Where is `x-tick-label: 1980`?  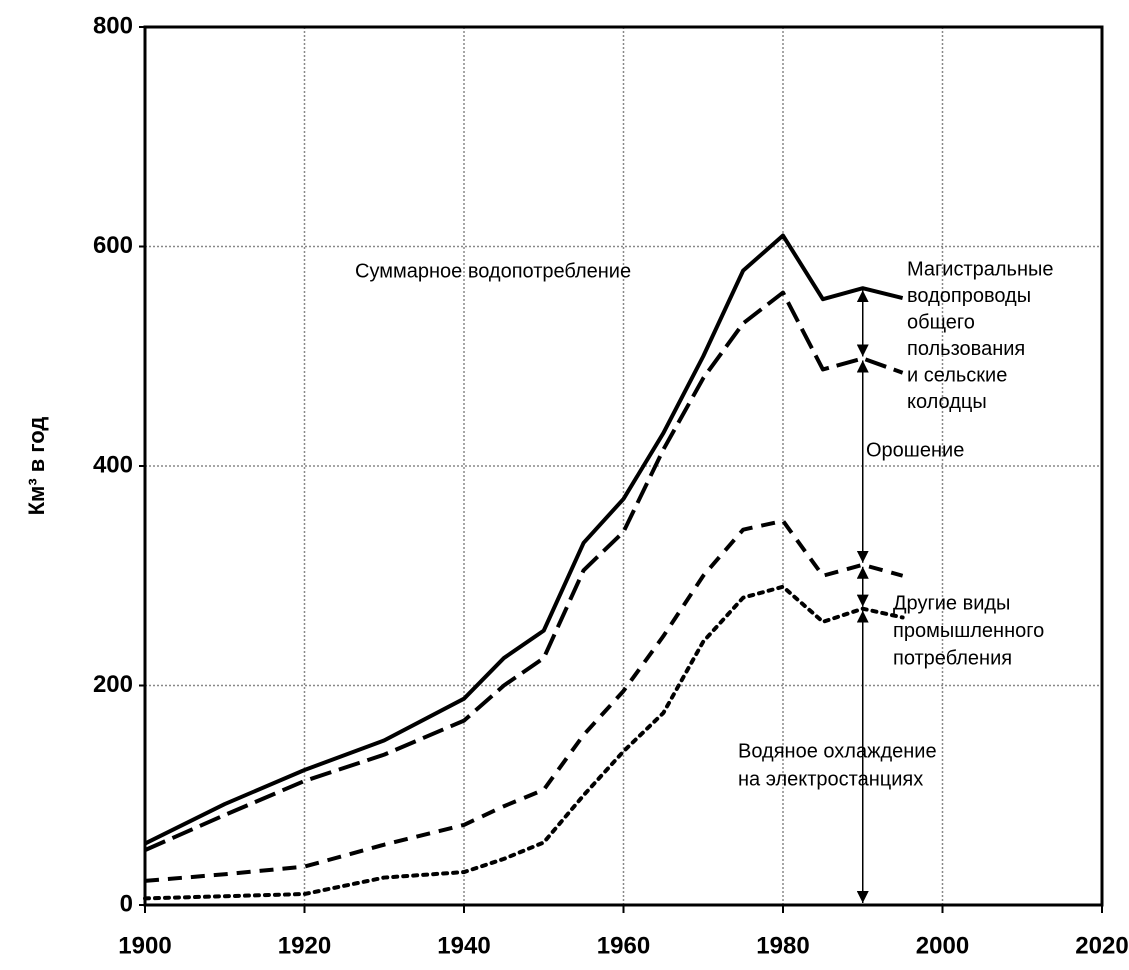 x-tick-label: 1980 is located at coordinates (782, 945).